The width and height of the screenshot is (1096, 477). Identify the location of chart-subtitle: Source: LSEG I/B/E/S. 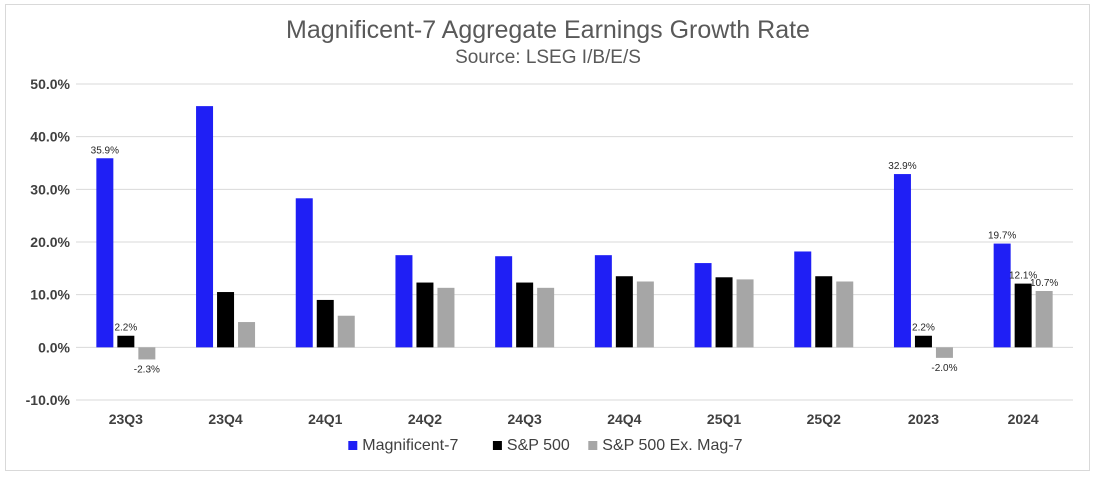
(548, 57).